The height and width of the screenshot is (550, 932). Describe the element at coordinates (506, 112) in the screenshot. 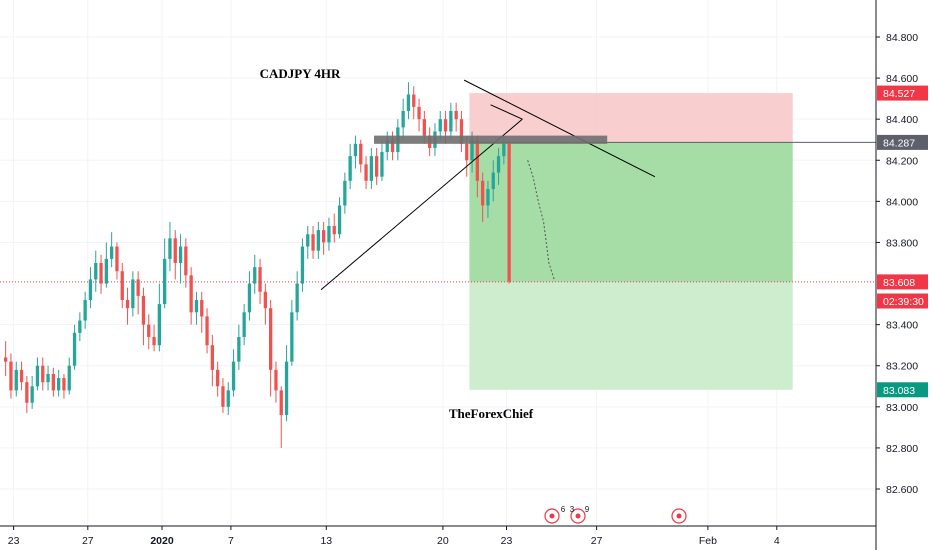

I see `triangle-apex-line` at that location.